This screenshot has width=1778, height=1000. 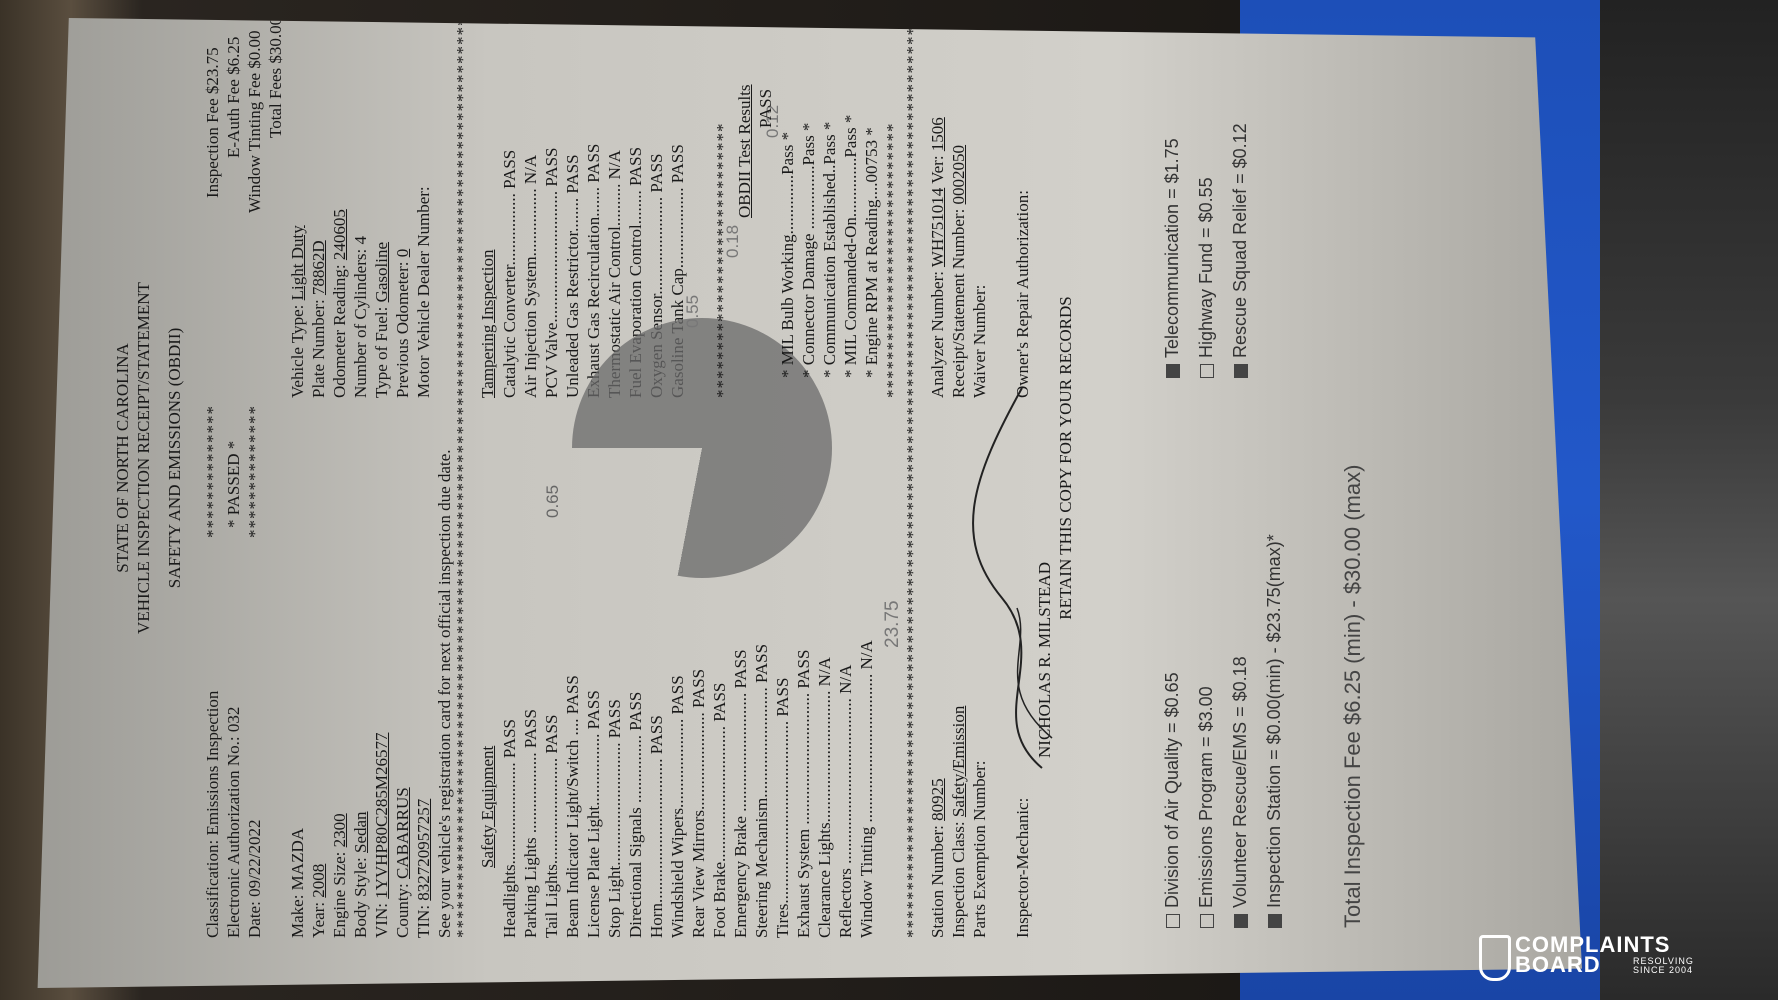 What do you see at coordinates (1558, 964) in the screenshot?
I see `logo-line2: BOARD` at bounding box center [1558, 964].